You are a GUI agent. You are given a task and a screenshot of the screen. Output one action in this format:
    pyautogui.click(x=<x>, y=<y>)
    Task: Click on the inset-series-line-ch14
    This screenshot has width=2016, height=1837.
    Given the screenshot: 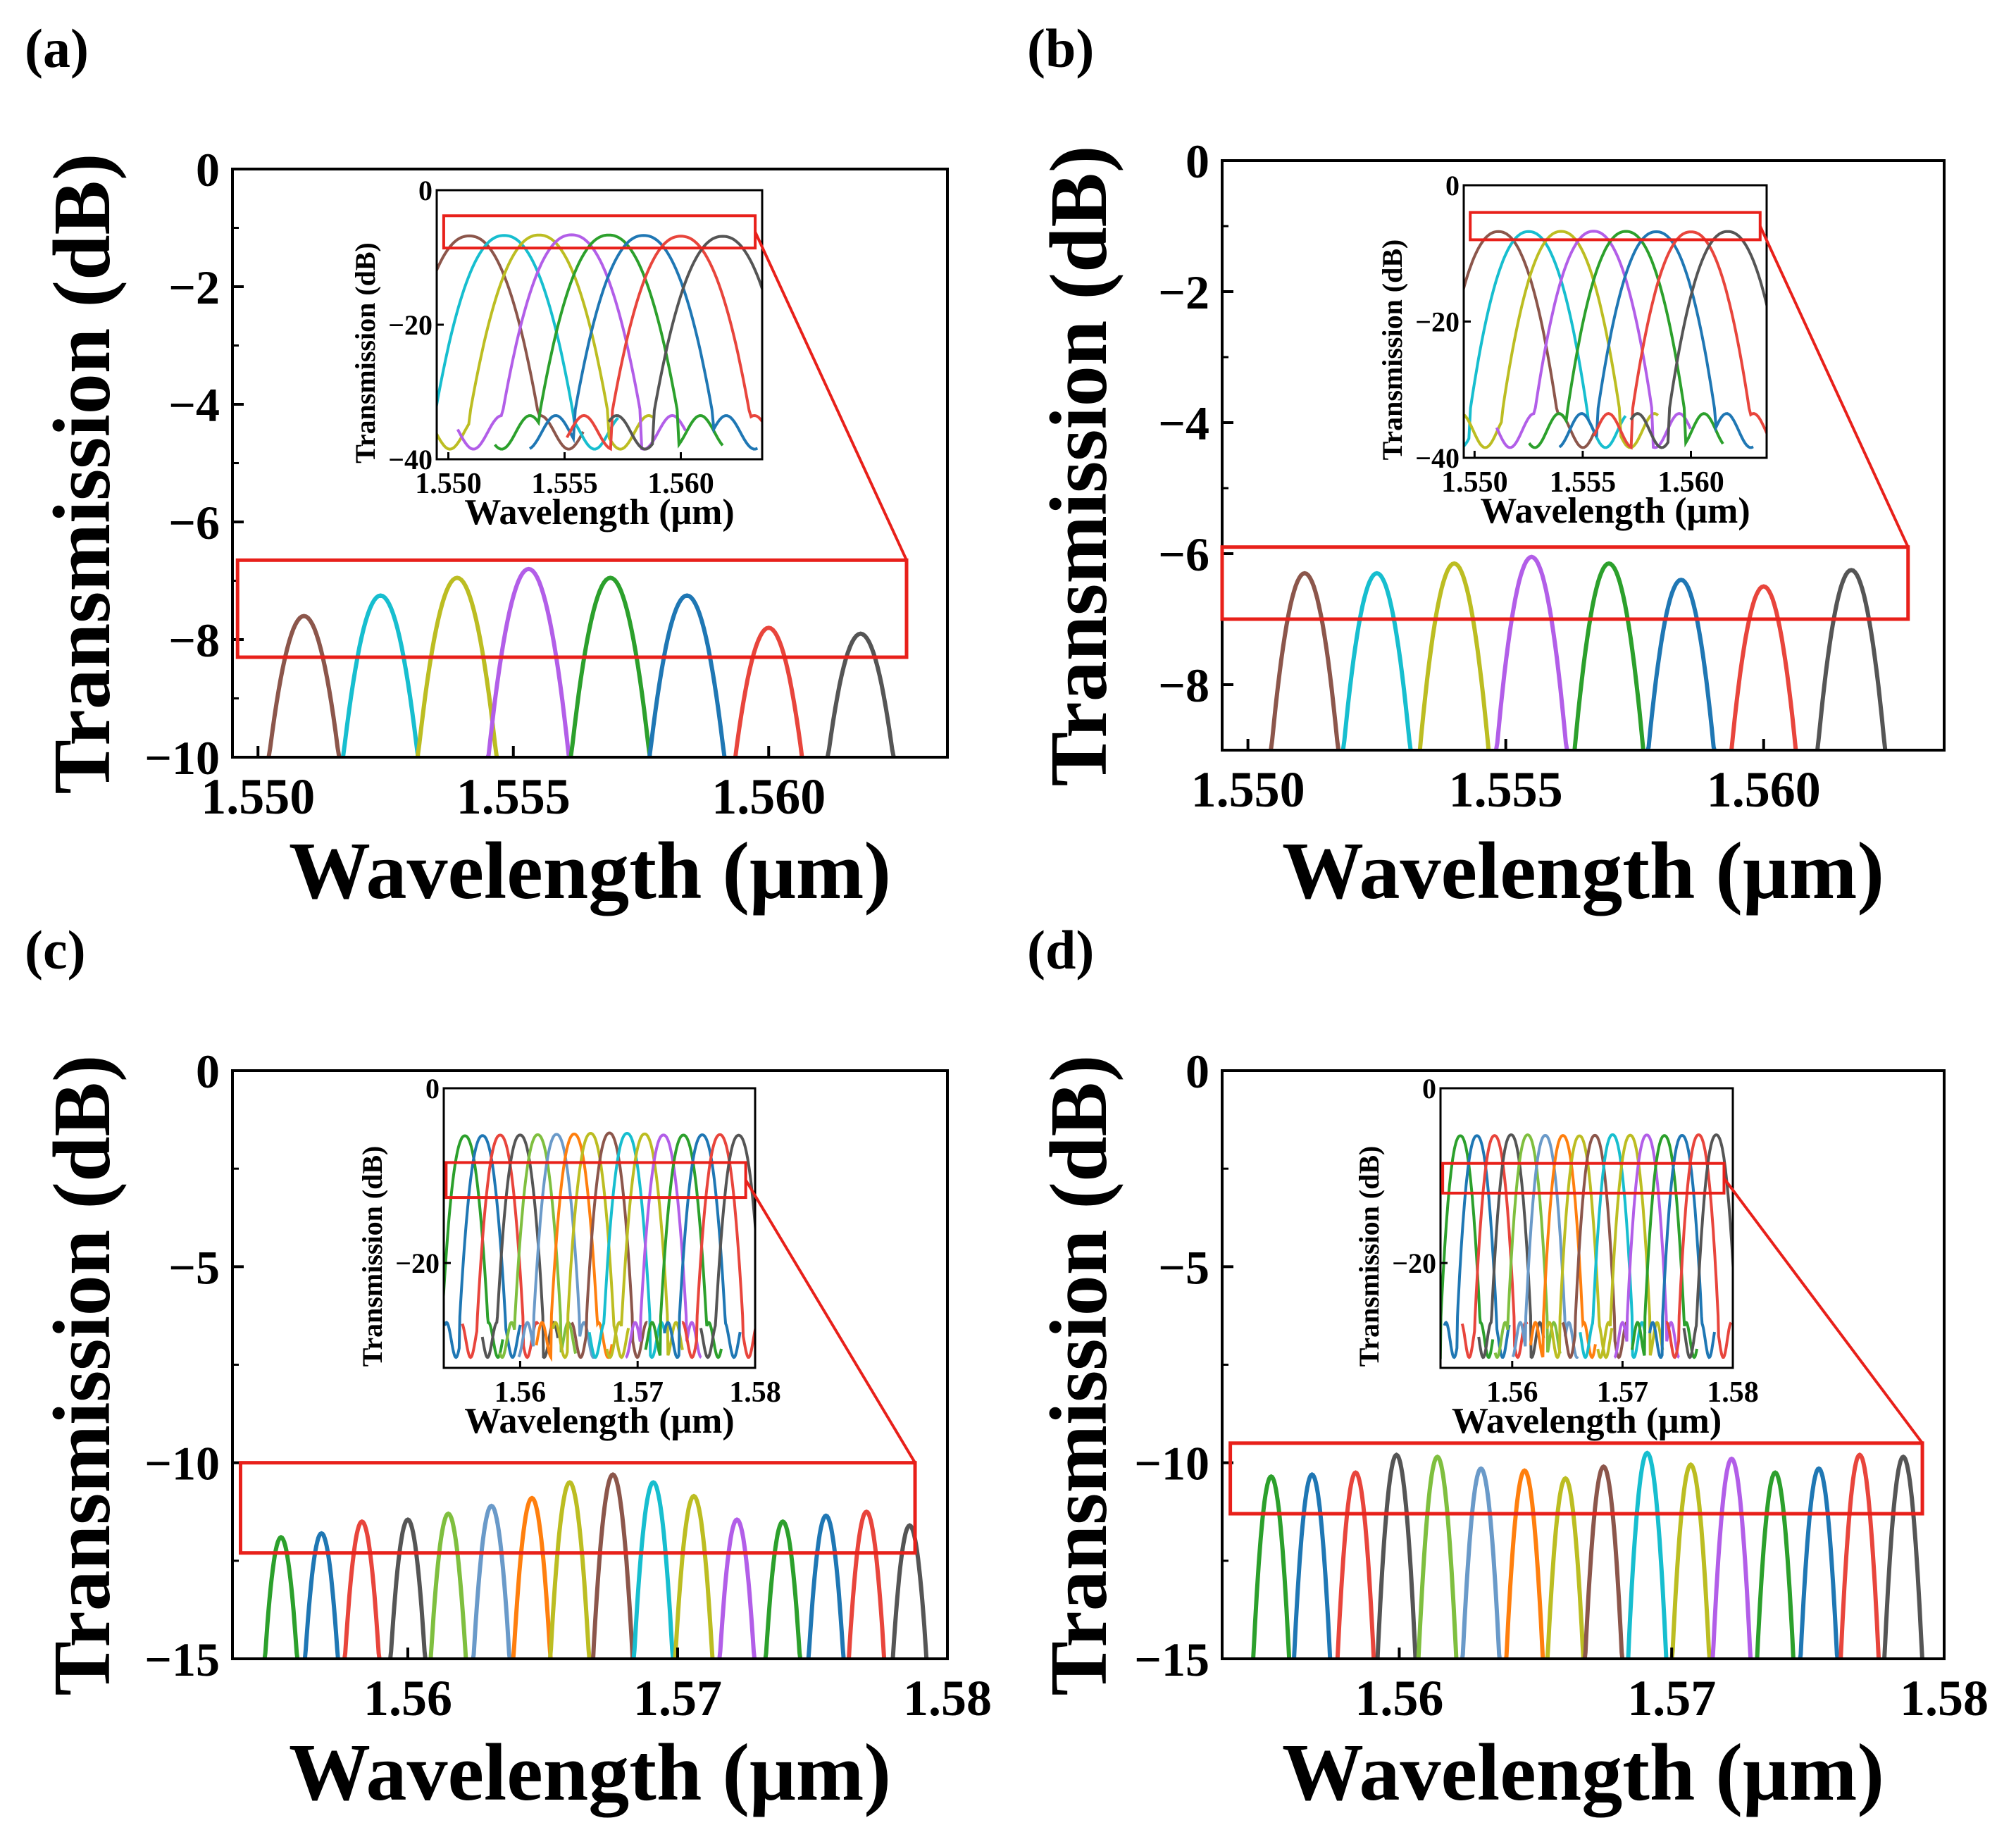 What is the action you would take?
    pyautogui.click(x=702, y=1246)
    